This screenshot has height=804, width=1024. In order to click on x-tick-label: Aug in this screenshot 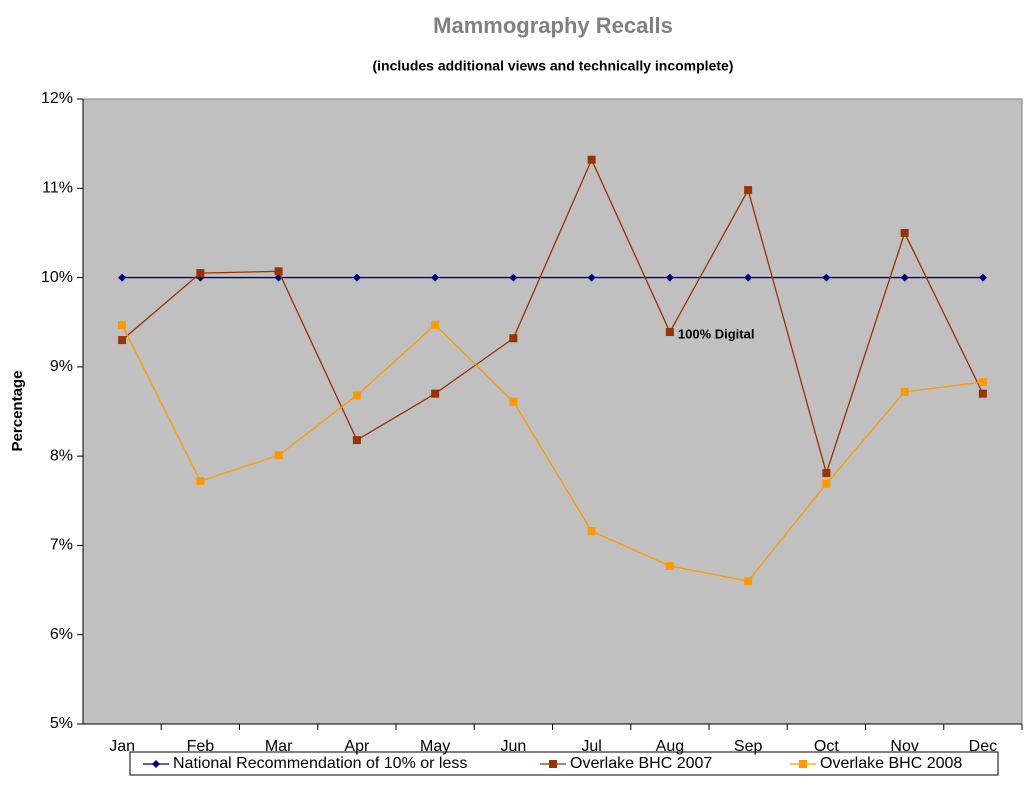, I will do `click(670, 746)`.